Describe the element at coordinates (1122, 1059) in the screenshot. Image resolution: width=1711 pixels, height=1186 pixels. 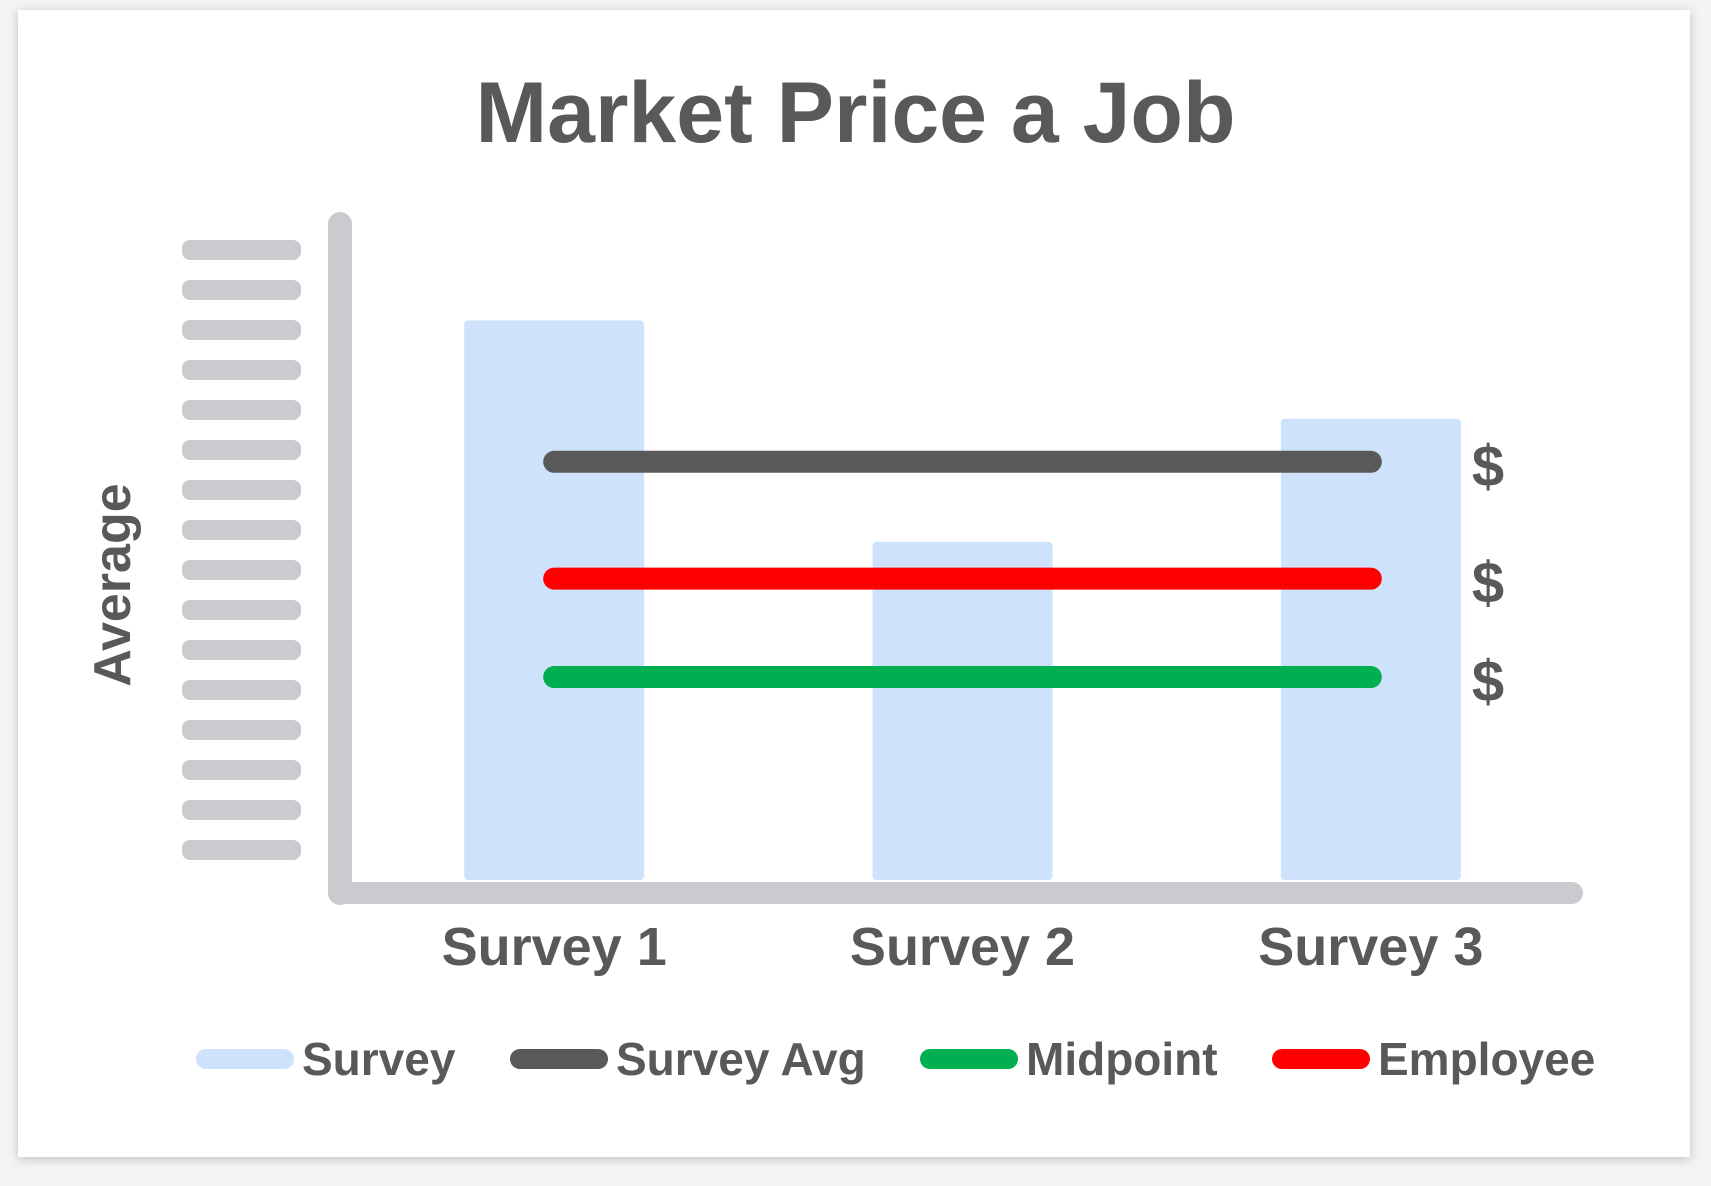
I see `legend-label: Midpoint` at that location.